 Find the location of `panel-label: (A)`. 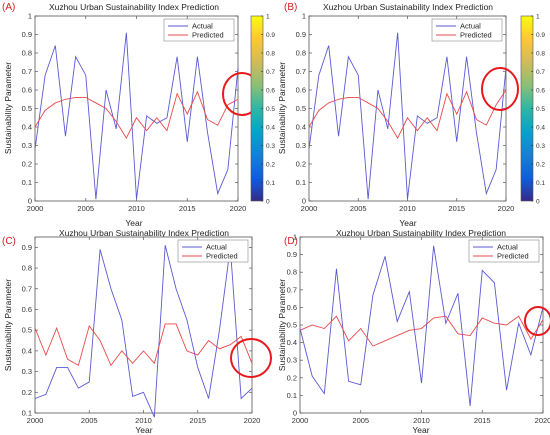

panel-label: (A) is located at coordinates (8, 7).